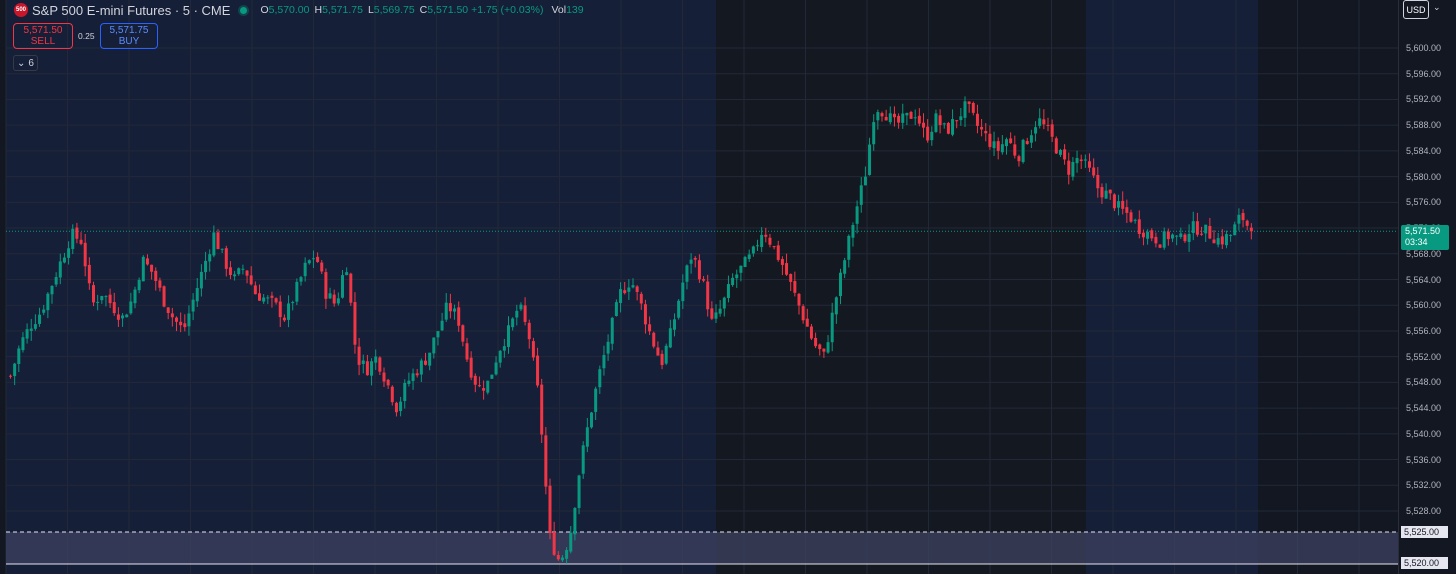  Describe the element at coordinates (1424, 99) in the screenshot. I see `price-tick-label: 5,592.00` at that location.